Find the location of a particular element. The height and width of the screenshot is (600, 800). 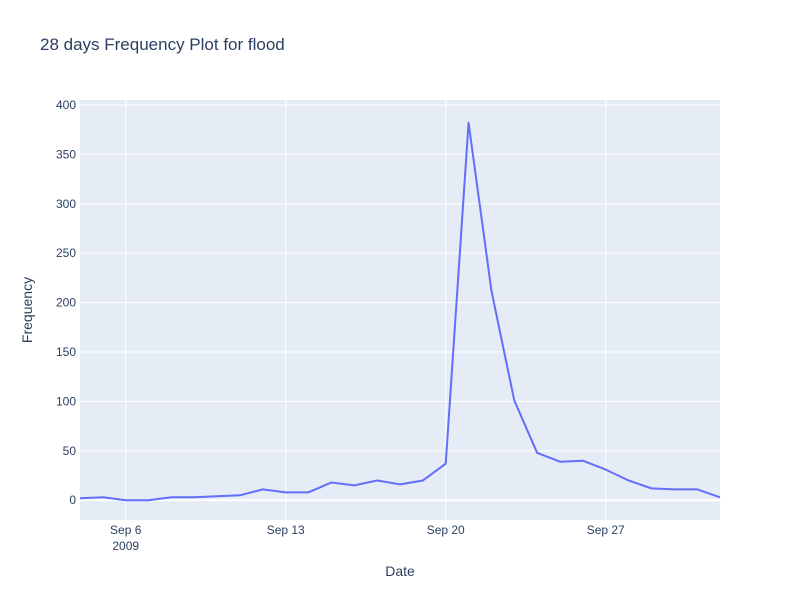

chart-title: 28 days Frequency Plot for flood is located at coordinates (162, 44).